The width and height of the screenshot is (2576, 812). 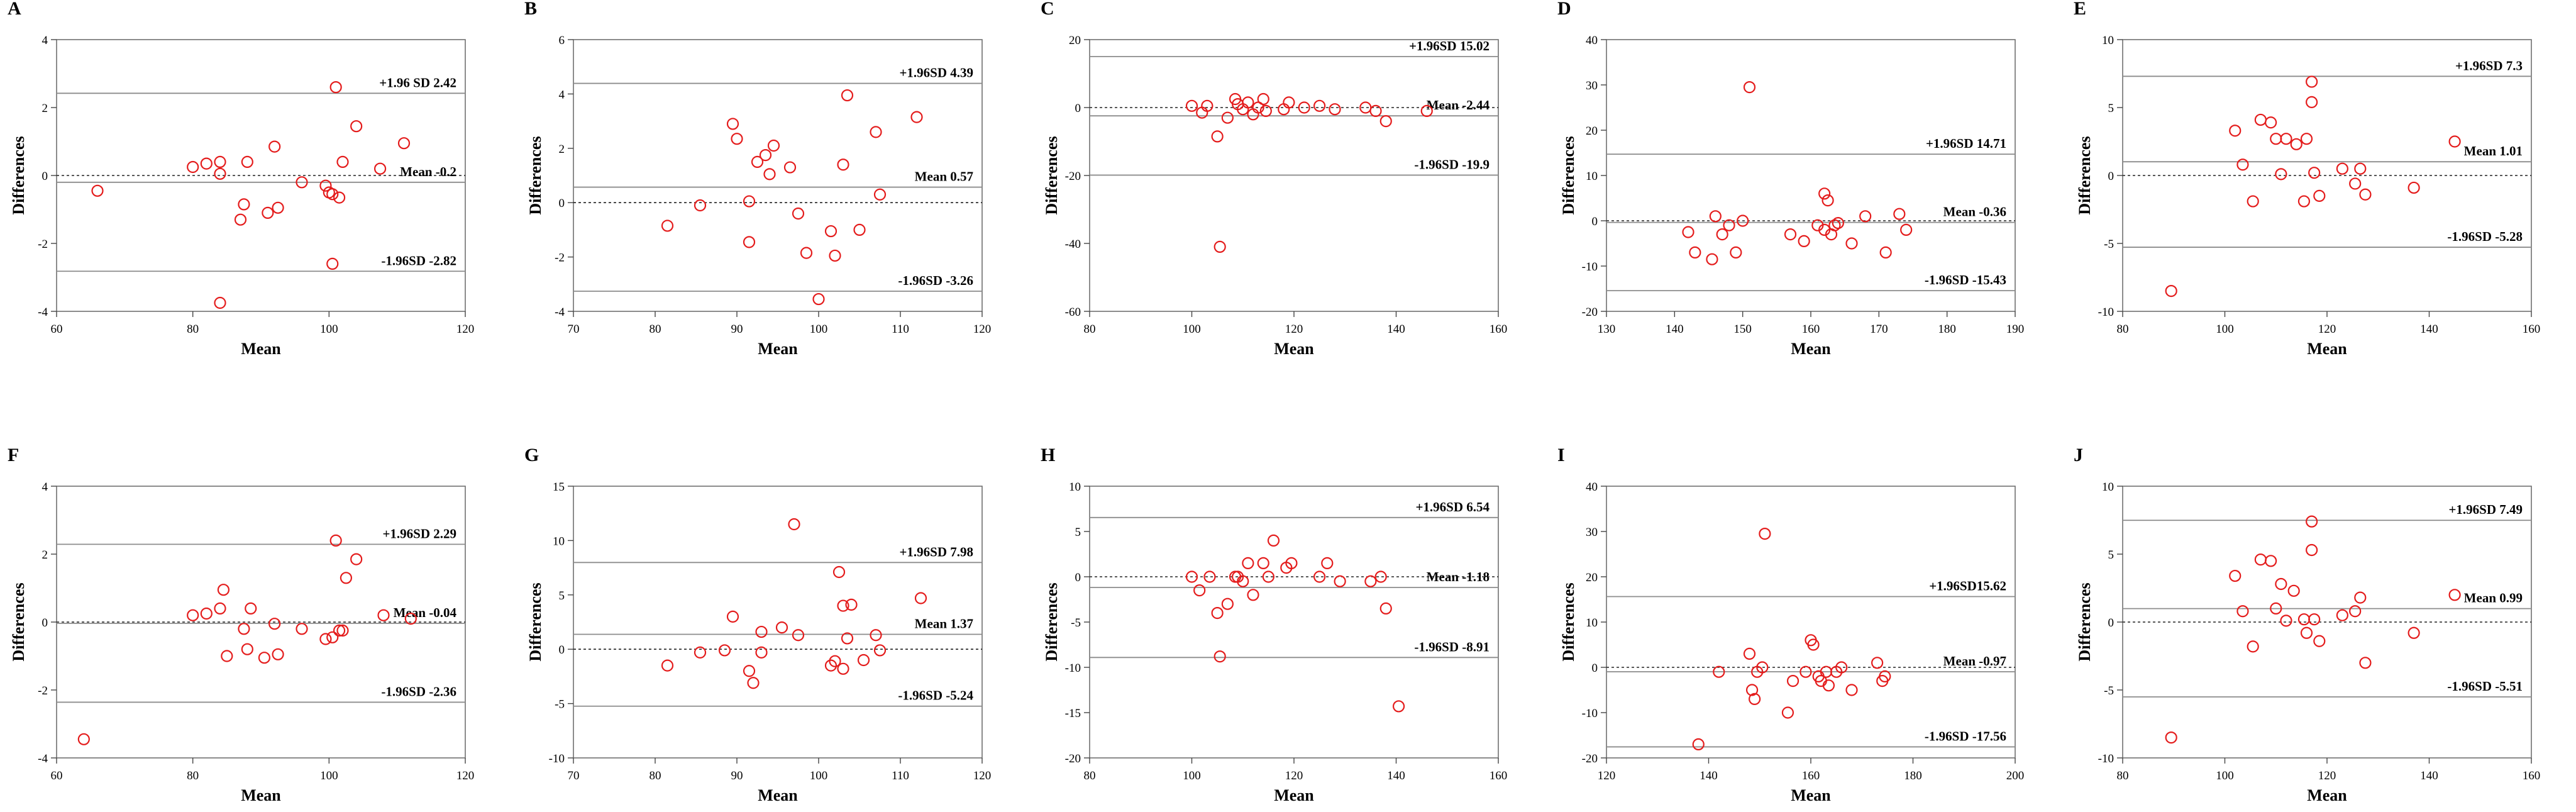 What do you see at coordinates (1294, 622) in the screenshot?
I see `plot-frame` at bounding box center [1294, 622].